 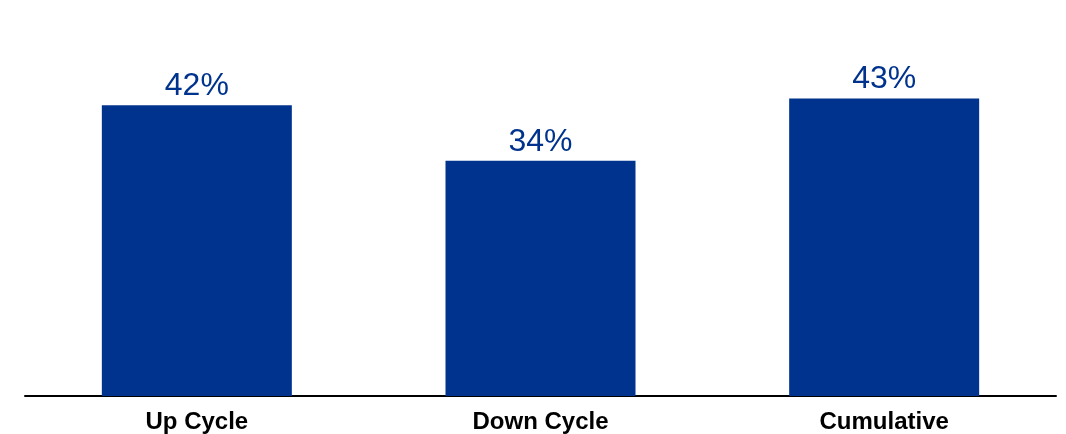 I want to click on data-label: 34%, so click(x=540, y=139).